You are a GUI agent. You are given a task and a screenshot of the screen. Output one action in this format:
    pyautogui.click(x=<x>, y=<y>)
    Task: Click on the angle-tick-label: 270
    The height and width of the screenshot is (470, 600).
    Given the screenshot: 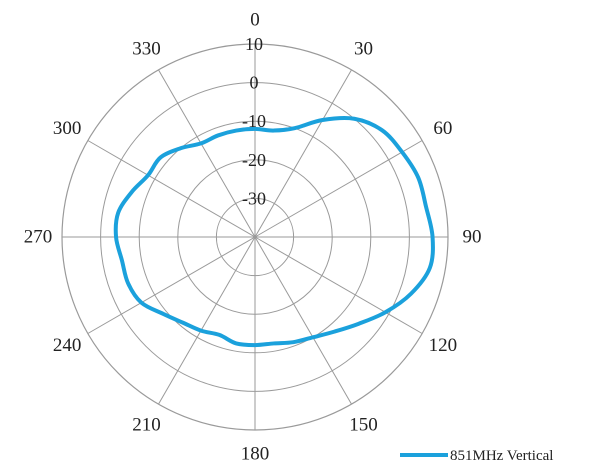 What is the action you would take?
    pyautogui.click(x=38, y=237)
    